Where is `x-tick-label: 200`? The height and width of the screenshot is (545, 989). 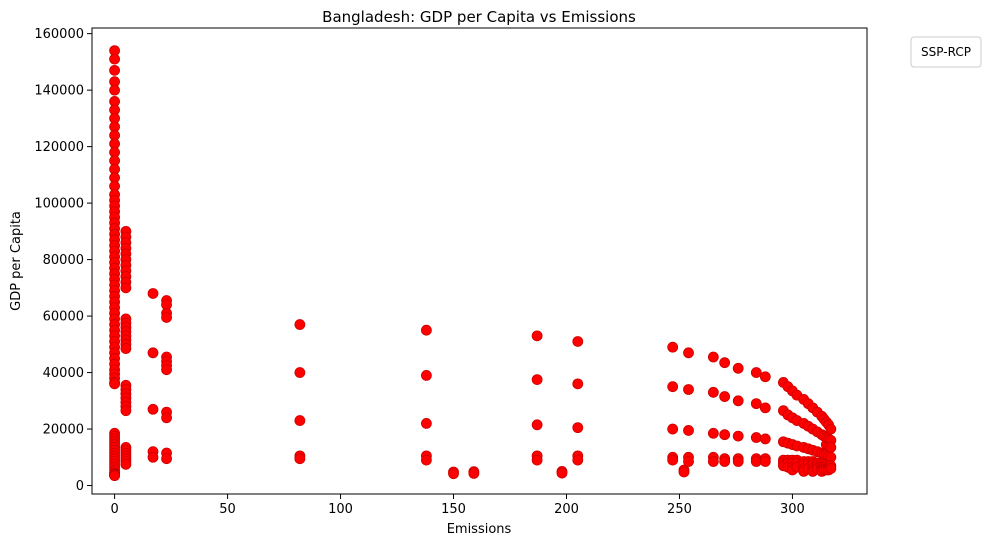
x-tick-label: 200 is located at coordinates (566, 509).